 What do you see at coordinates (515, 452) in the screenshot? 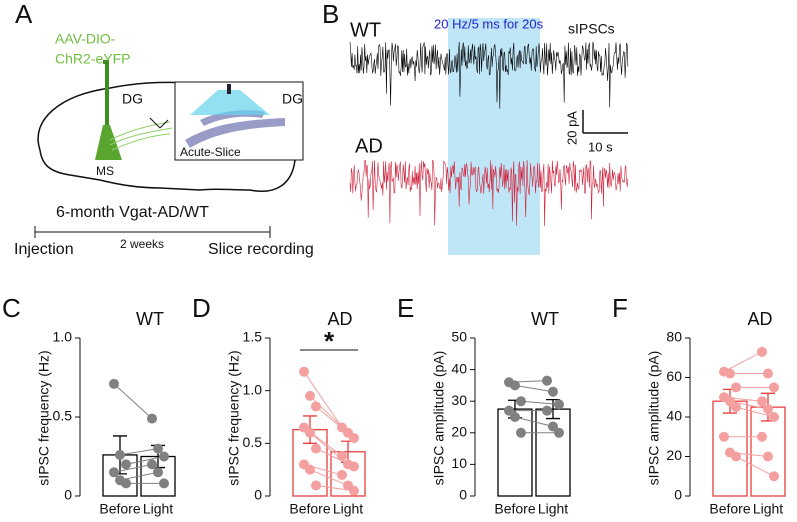
I see `bar` at bounding box center [515, 452].